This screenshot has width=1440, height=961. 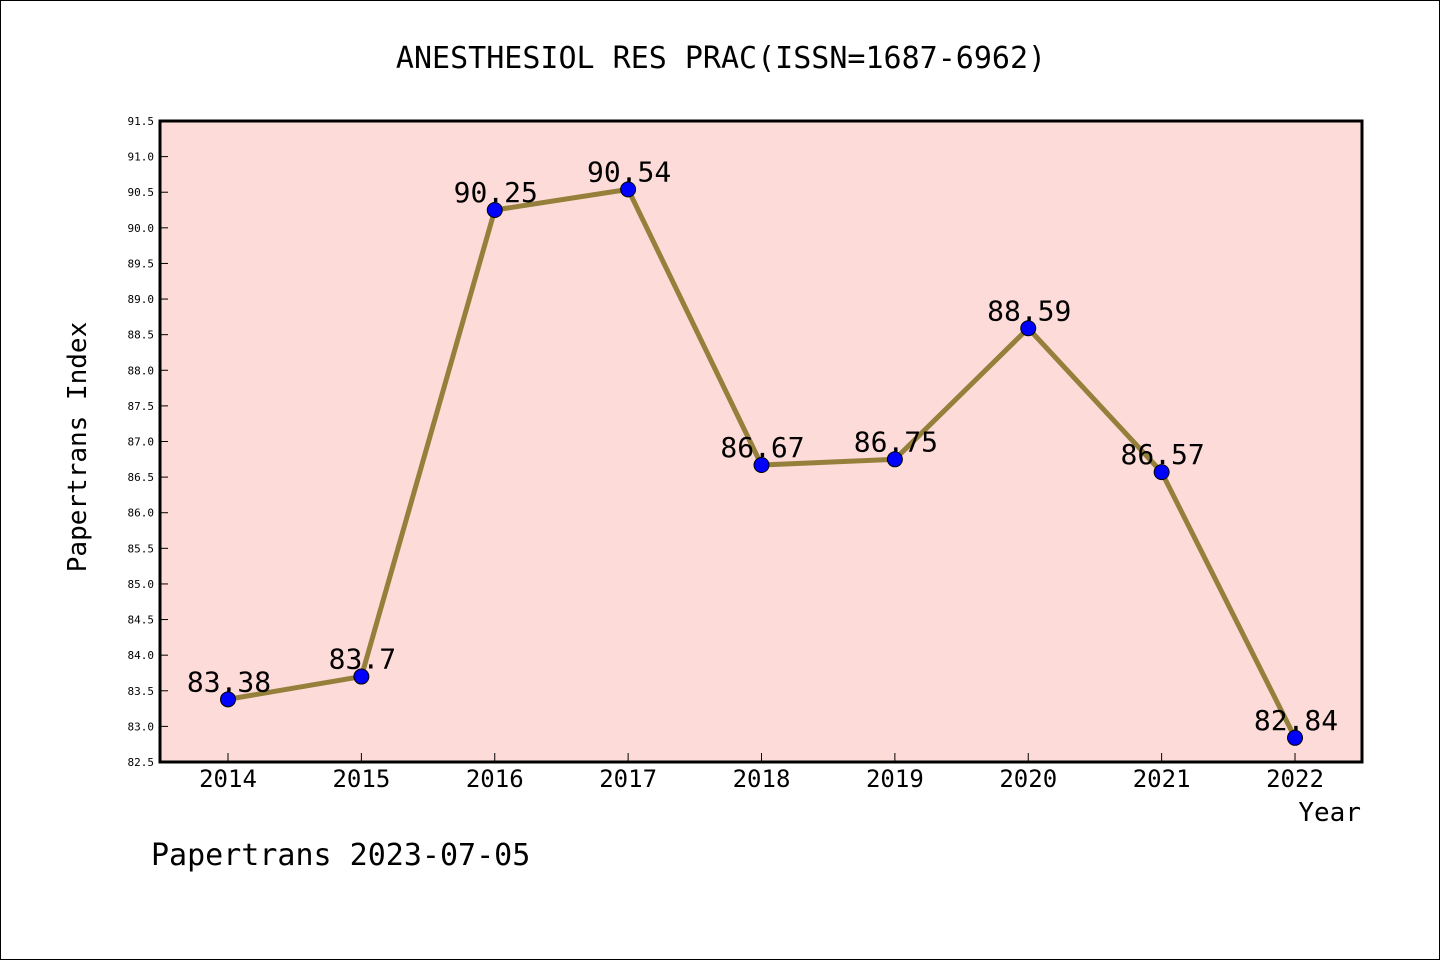 I want to click on data-label: 83.38, so click(x=229, y=681).